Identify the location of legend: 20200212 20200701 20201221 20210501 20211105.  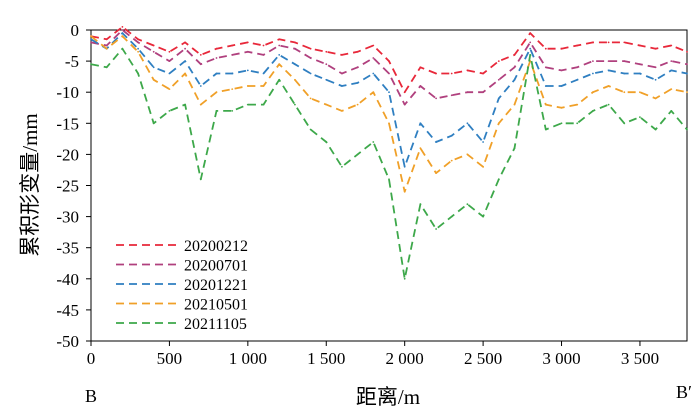
(182, 285).